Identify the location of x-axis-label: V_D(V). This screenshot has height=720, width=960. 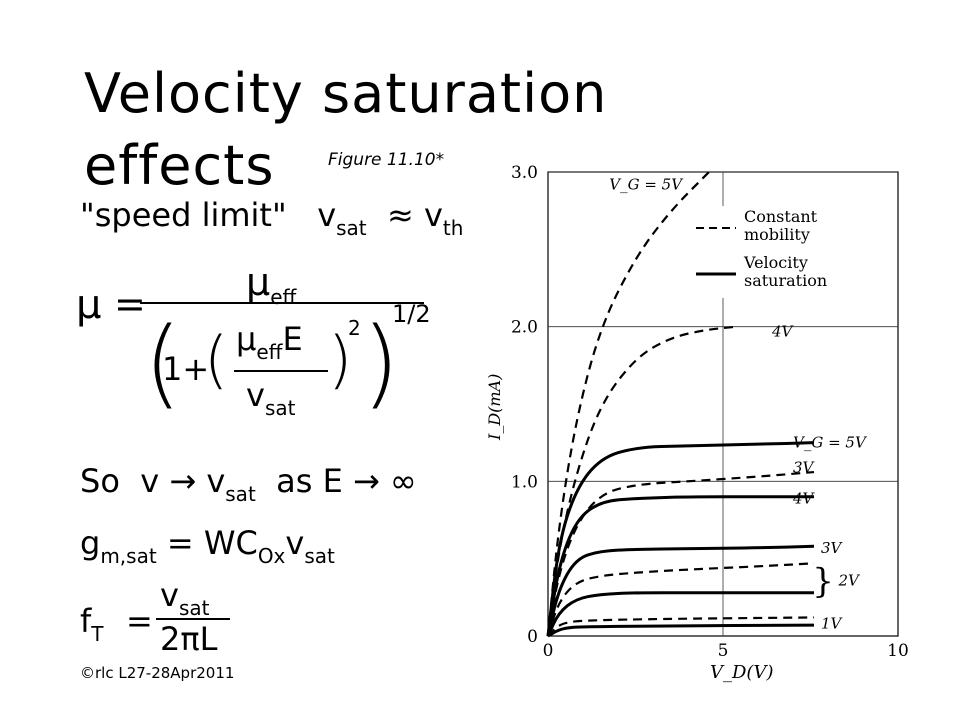
(741, 672).